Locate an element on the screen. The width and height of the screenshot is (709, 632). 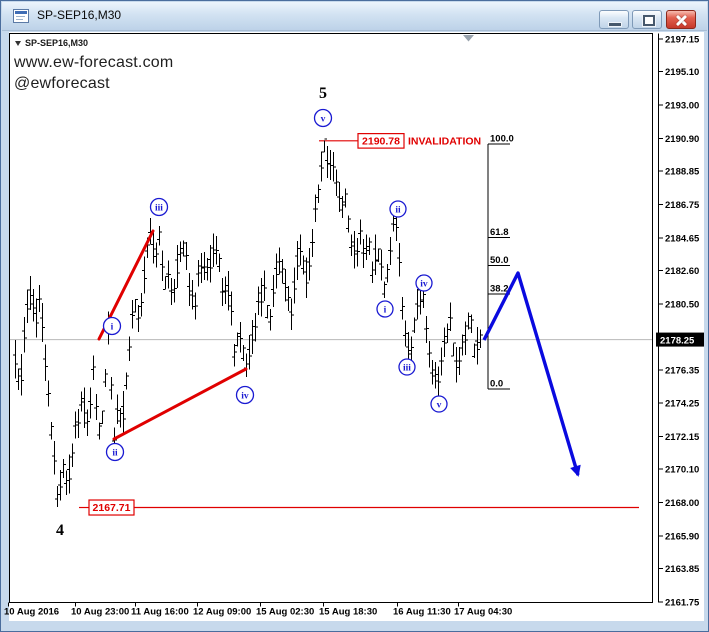
price-tick-label: 2163.85 is located at coordinates (682, 569).